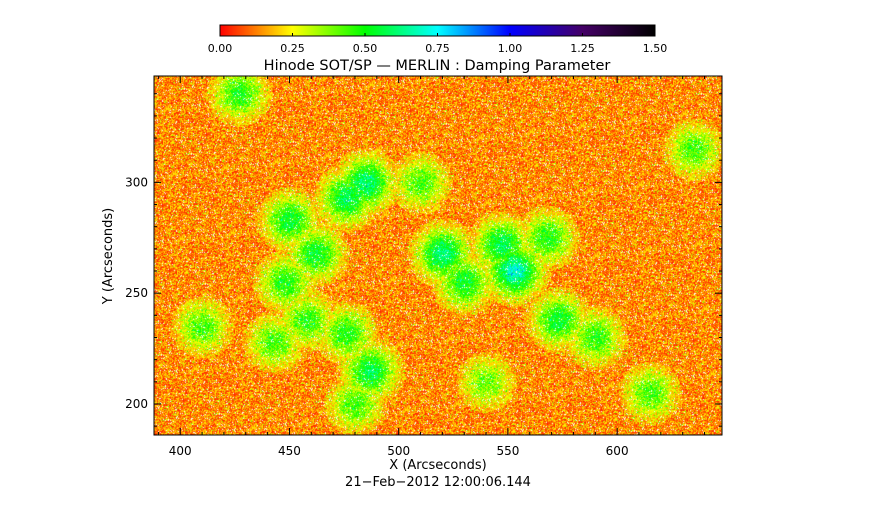 The width and height of the screenshot is (875, 512). I want to click on x-tick-label: 600, so click(617, 451).